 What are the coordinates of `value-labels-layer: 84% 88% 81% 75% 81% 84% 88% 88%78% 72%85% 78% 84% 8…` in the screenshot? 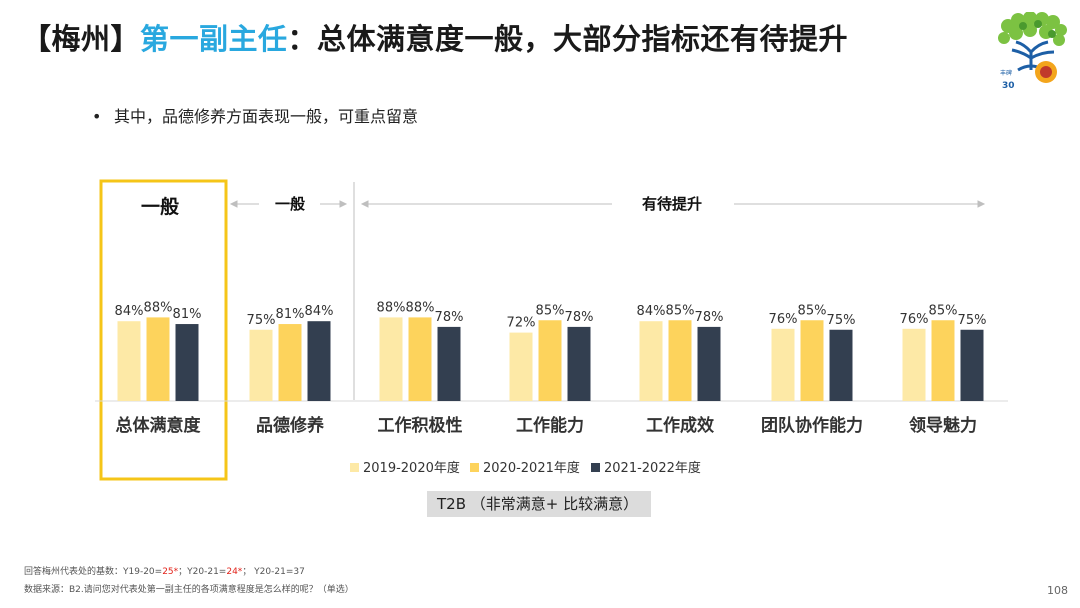 It's located at (551, 315).